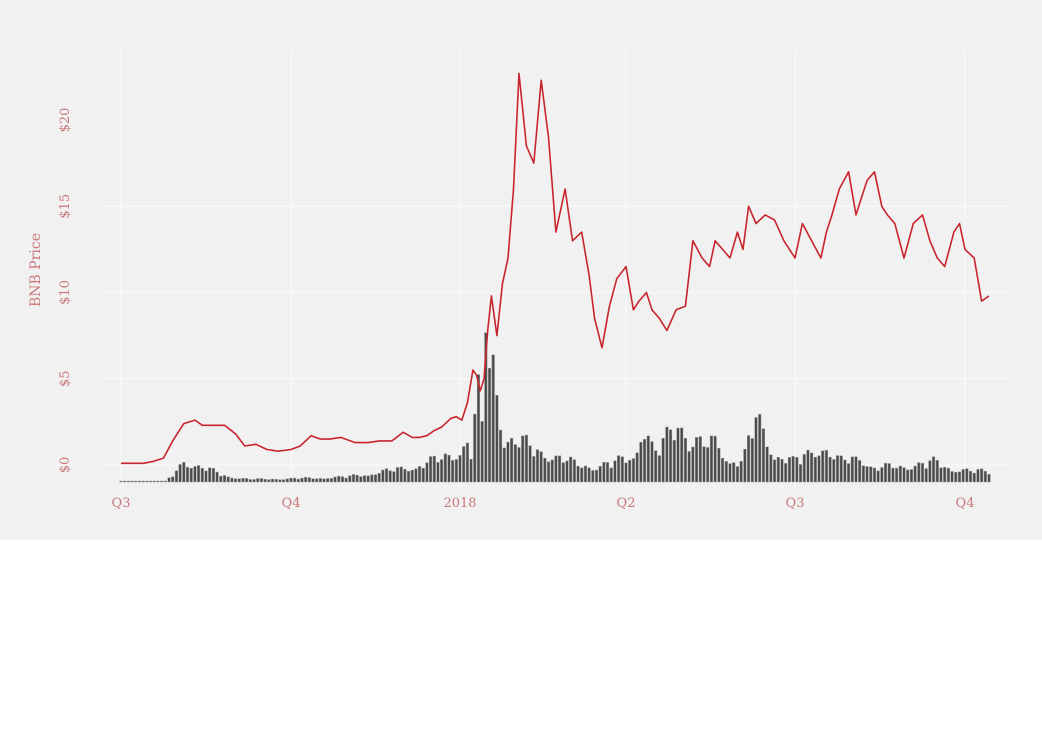 Image resolution: width=1042 pixels, height=736 pixels. What do you see at coordinates (291, 503) in the screenshot?
I see `x-tick-label-1: Q4` at bounding box center [291, 503].